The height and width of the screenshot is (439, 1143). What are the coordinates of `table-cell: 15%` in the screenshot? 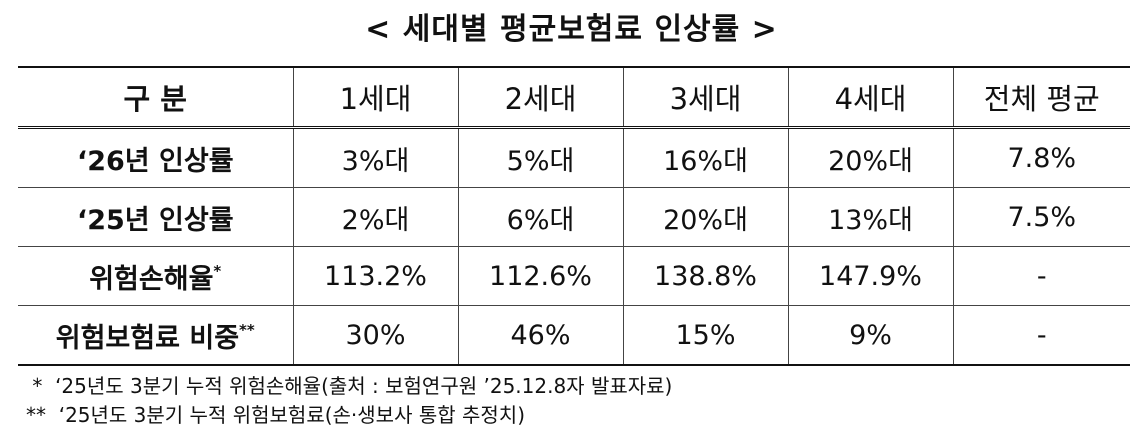 It's located at (705, 335).